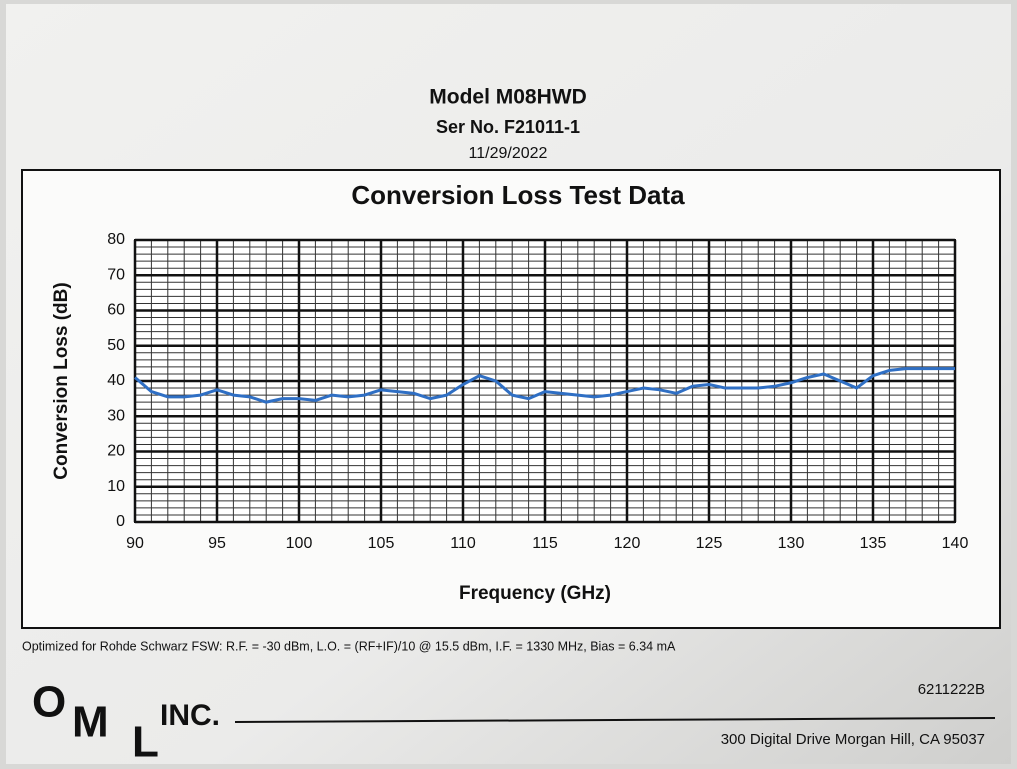 This screenshot has height=769, width=1017. What do you see at coordinates (135, 543) in the screenshot?
I see `x-tick-label: 90` at bounding box center [135, 543].